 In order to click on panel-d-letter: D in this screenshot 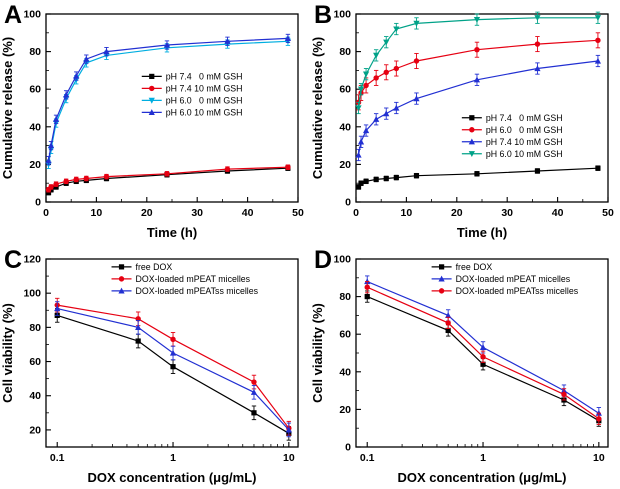, I will do `click(323, 260)`.